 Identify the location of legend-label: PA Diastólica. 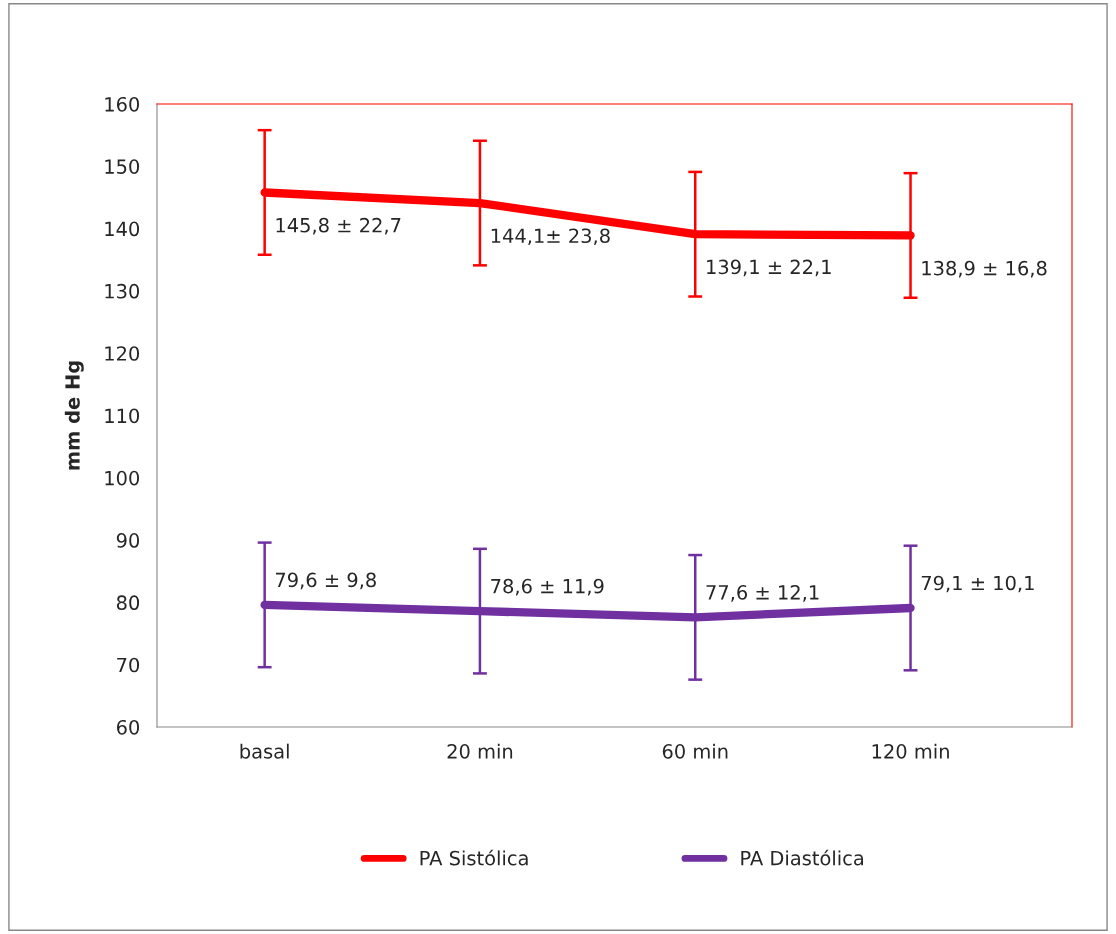
(802, 857).